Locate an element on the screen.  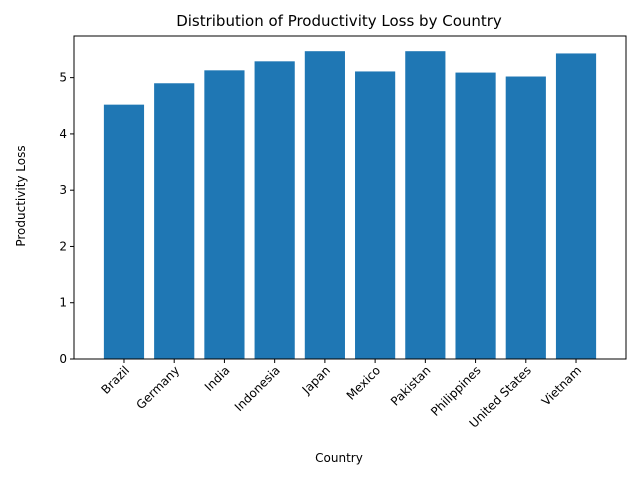
bar-india is located at coordinates (224, 215).